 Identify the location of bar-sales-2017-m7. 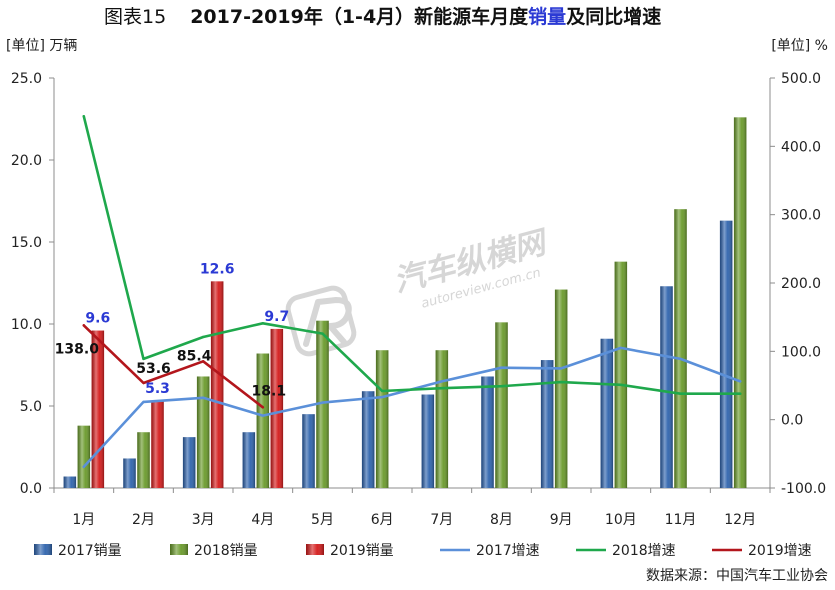
(428, 441).